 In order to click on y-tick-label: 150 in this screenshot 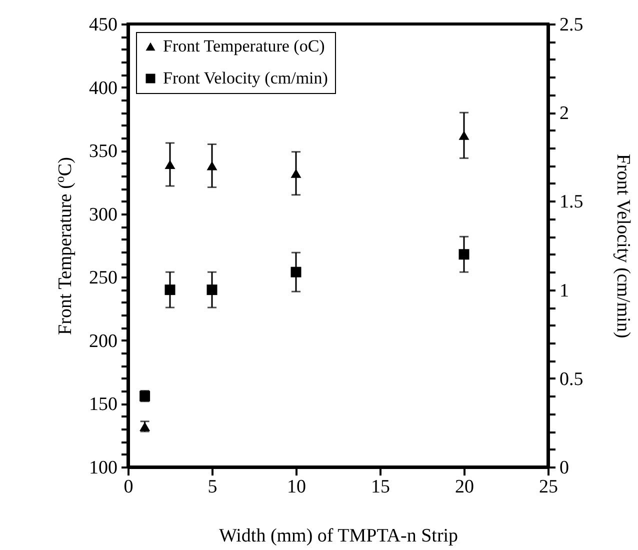, I will do `click(103, 405)`.